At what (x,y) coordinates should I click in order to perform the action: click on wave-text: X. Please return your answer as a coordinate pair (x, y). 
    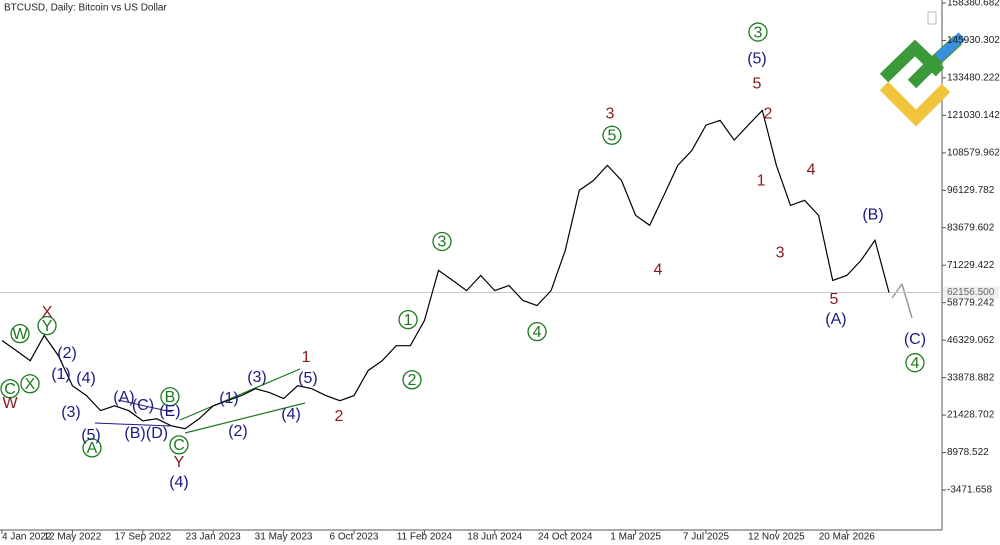
    Looking at the image, I should click on (30, 384).